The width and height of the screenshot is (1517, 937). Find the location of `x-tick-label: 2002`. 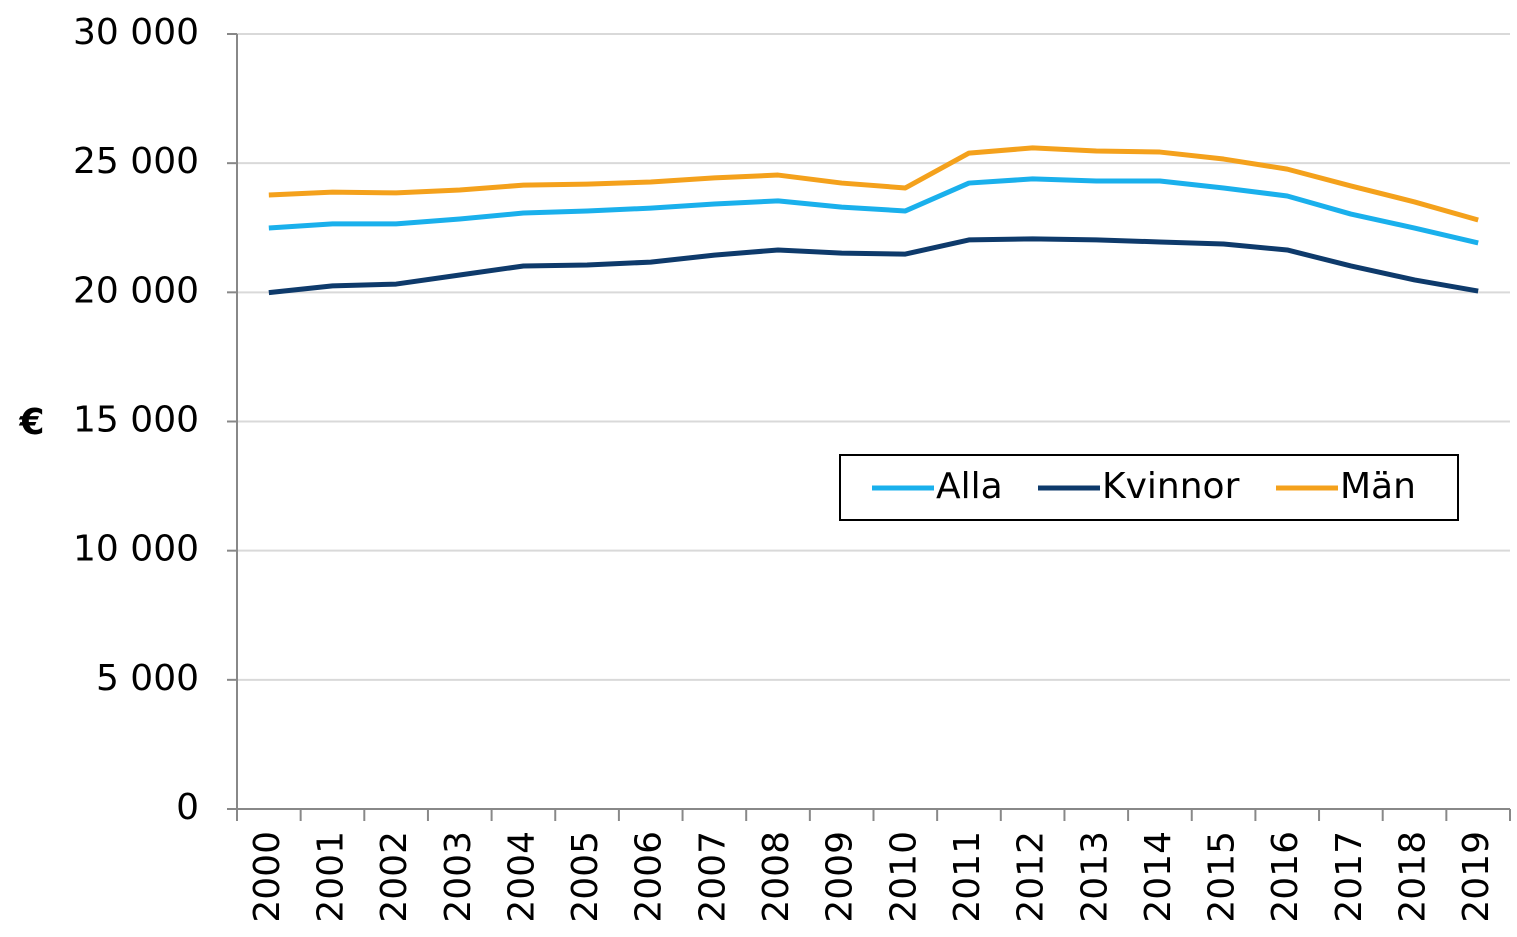

x-tick-label: 2002 is located at coordinates (394, 877).